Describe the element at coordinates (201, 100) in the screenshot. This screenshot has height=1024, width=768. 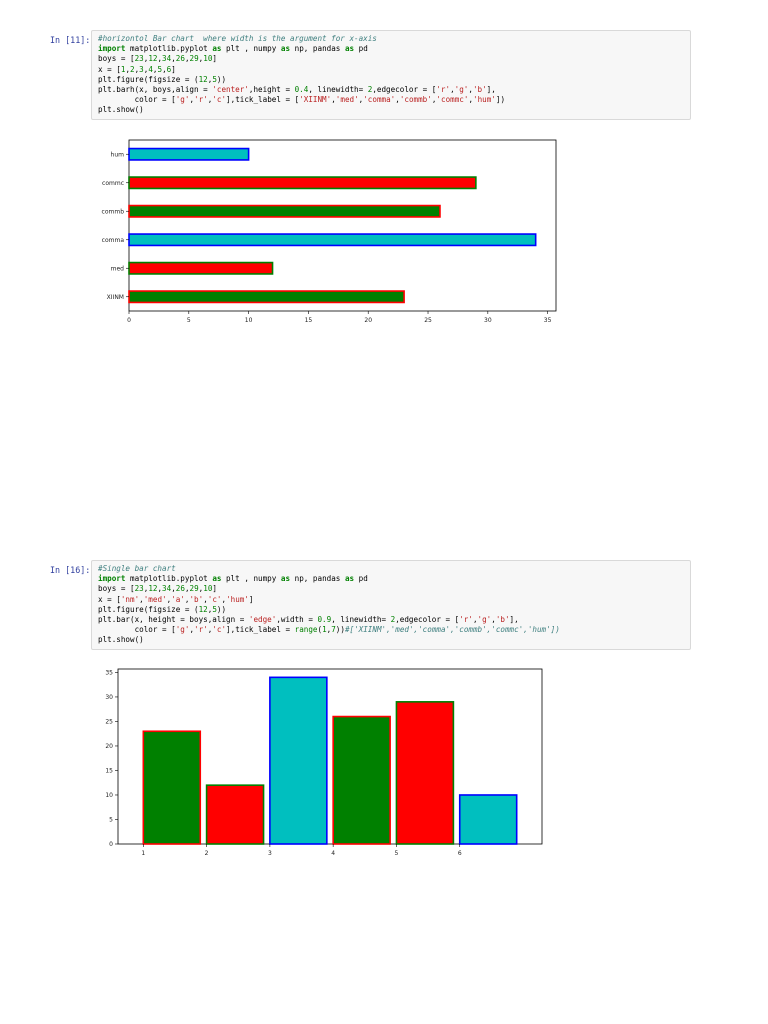
I see `code-token: 'r'` at that location.